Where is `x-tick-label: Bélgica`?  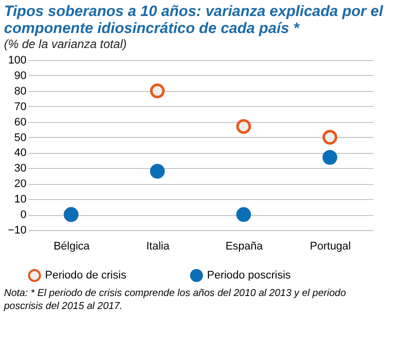
x-tick-label: Bélgica is located at coordinates (72, 246).